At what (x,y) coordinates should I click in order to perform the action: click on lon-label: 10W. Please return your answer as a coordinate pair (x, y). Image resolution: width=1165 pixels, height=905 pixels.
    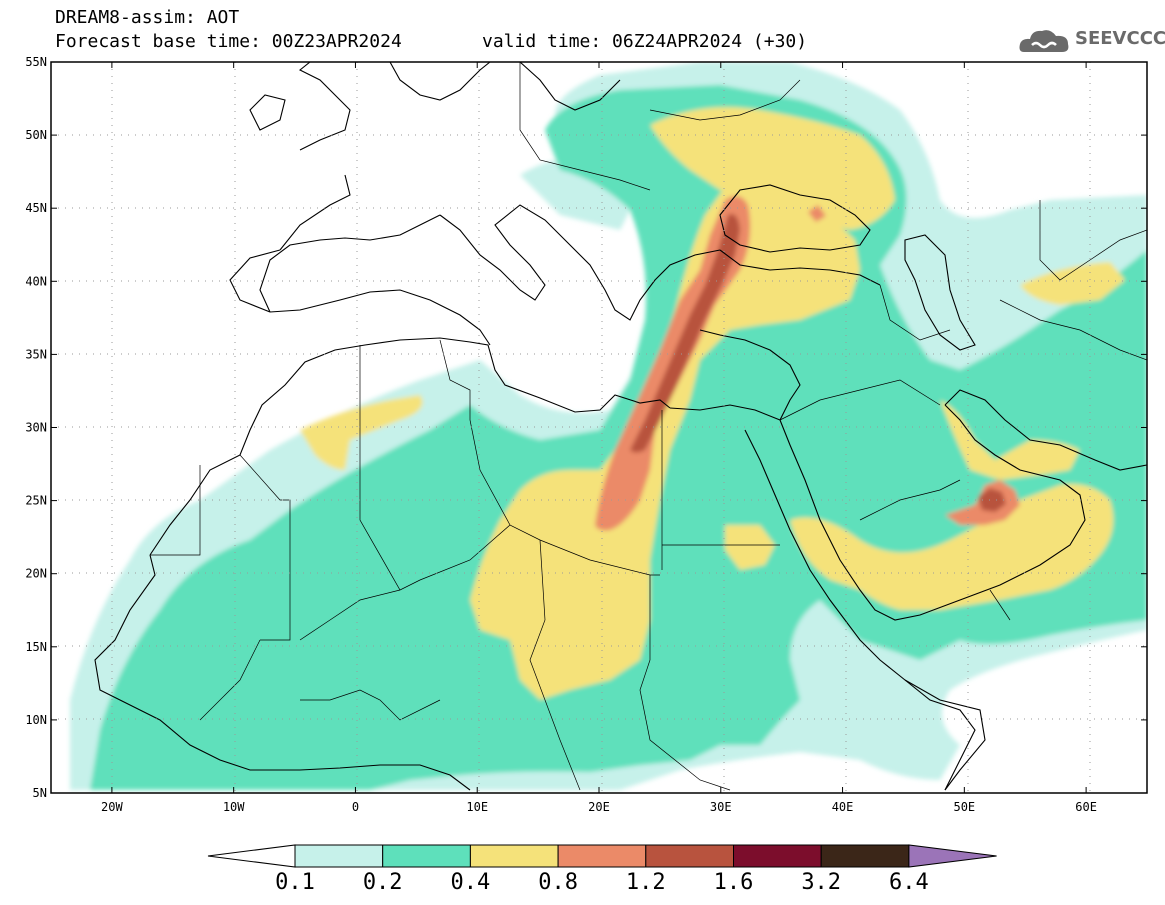
    Looking at the image, I should click on (234, 807).